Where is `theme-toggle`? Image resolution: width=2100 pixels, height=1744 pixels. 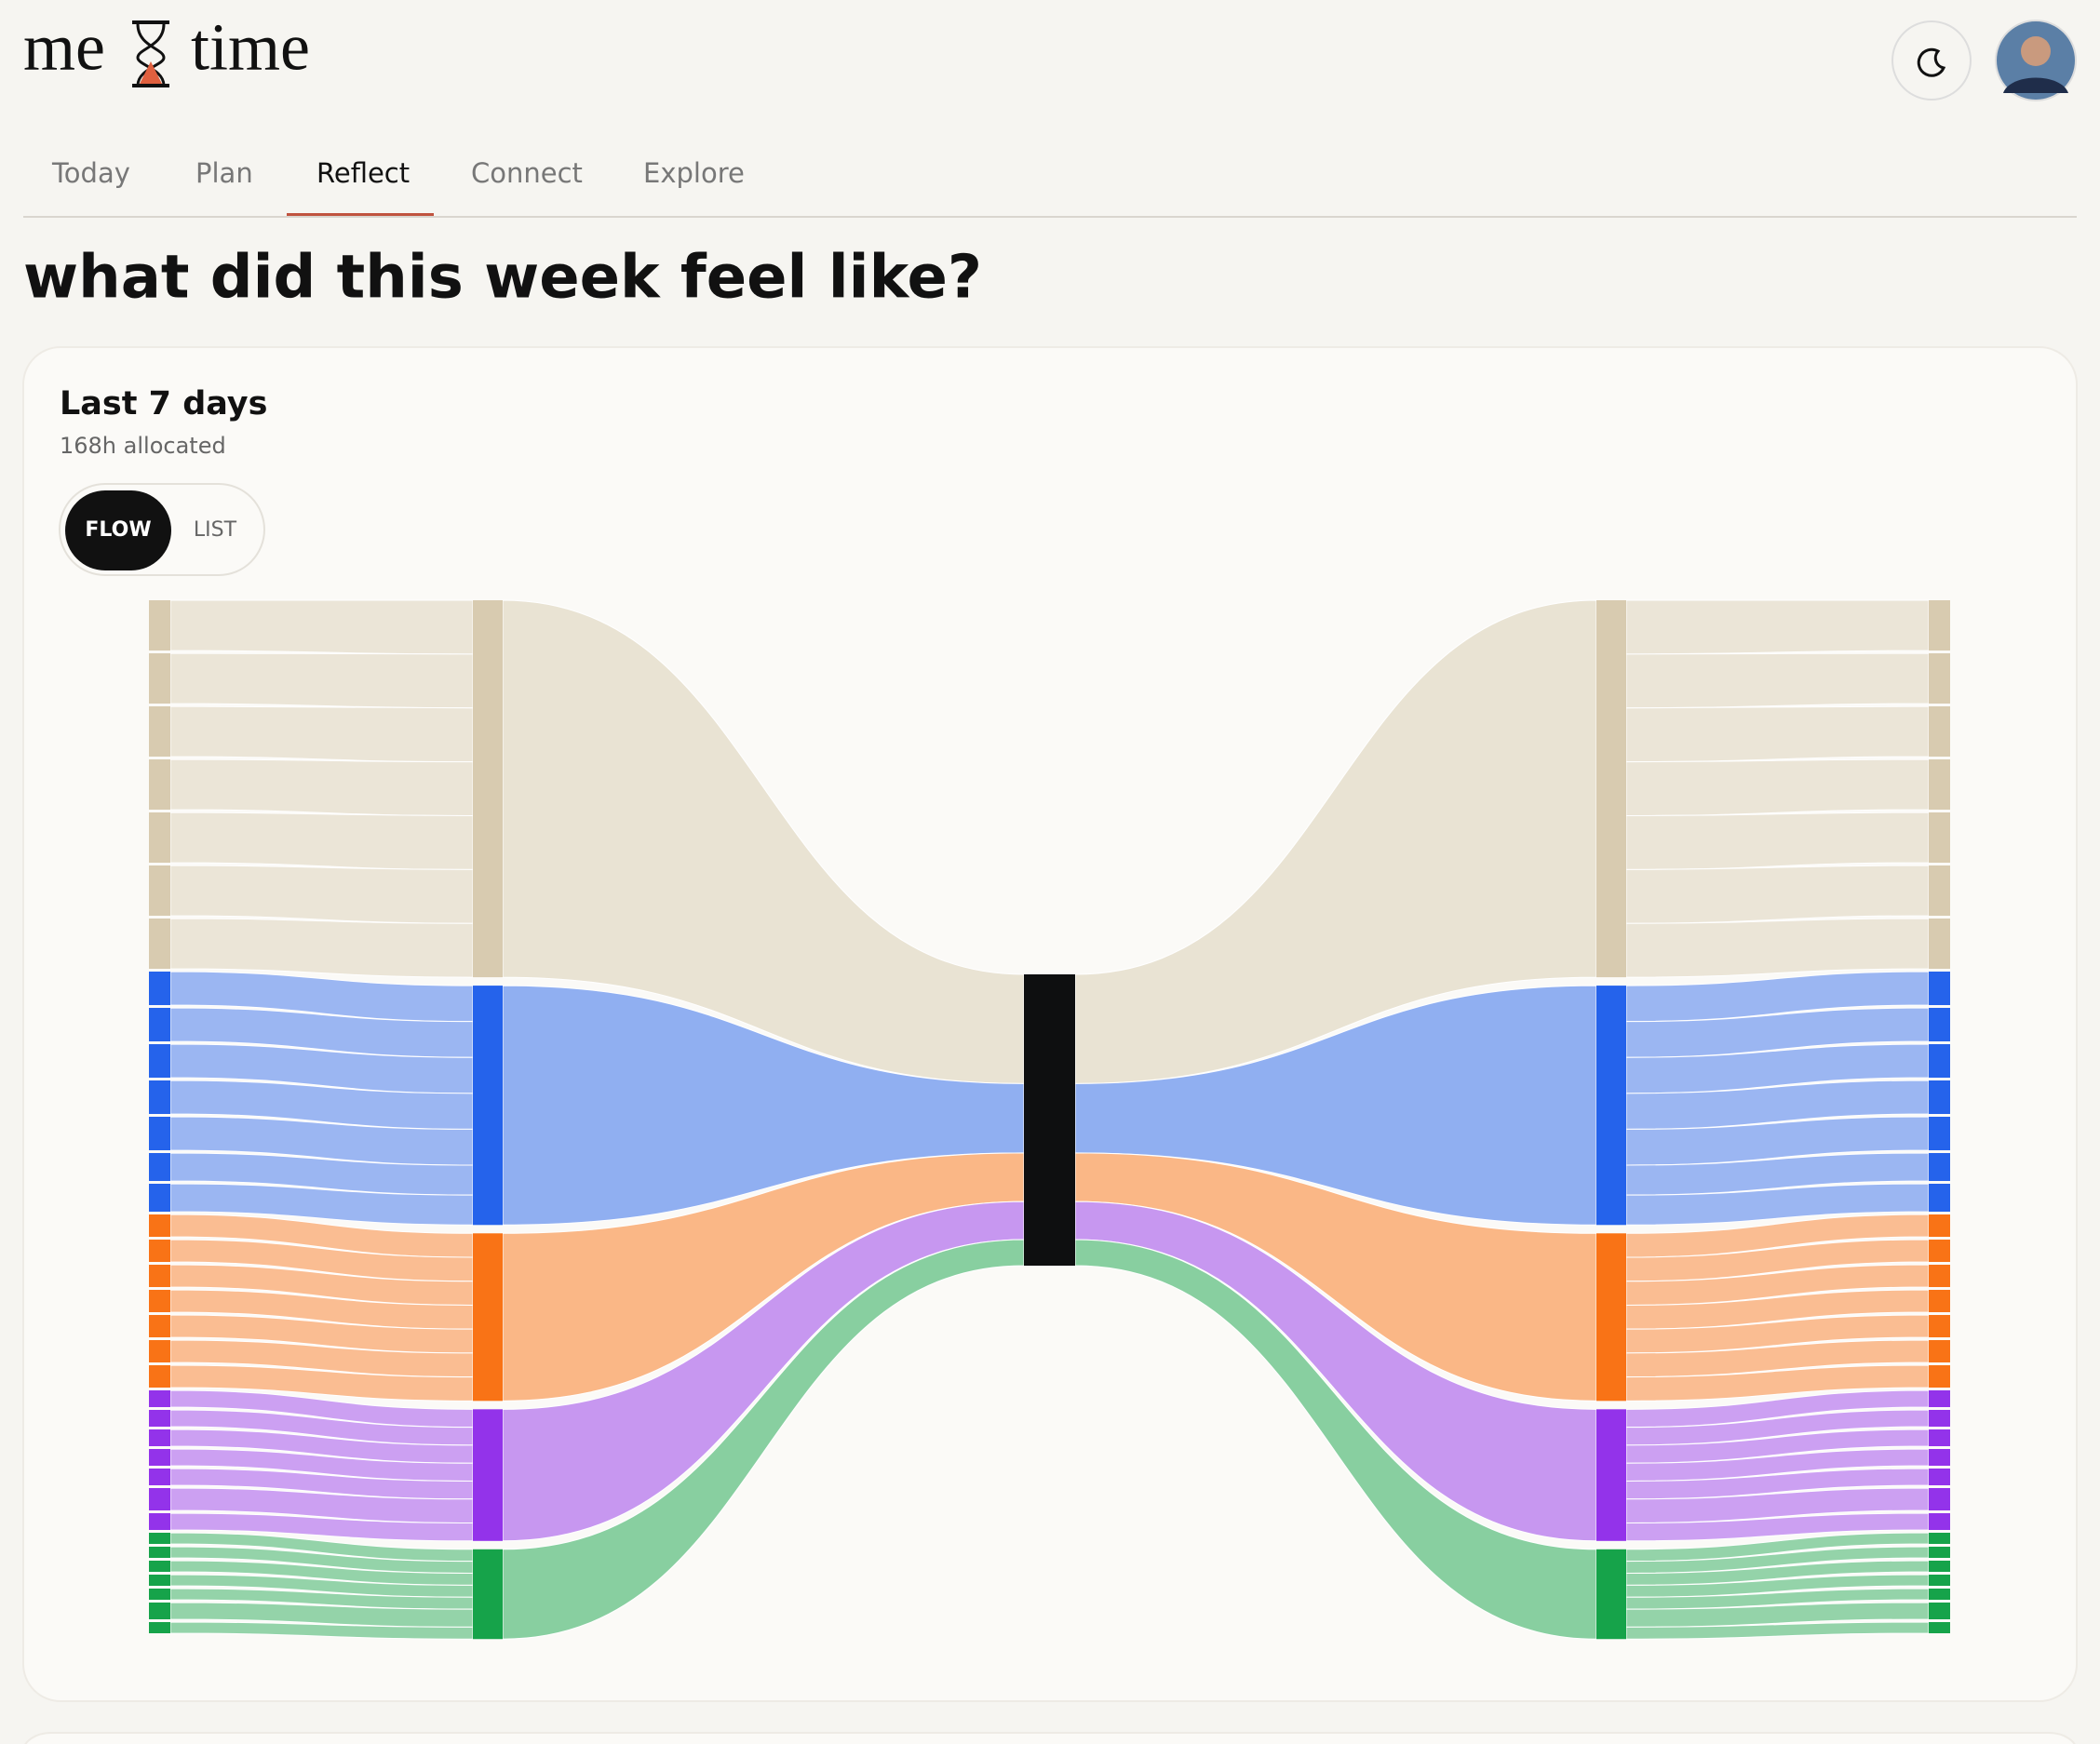
theme-toggle is located at coordinates (1931, 60).